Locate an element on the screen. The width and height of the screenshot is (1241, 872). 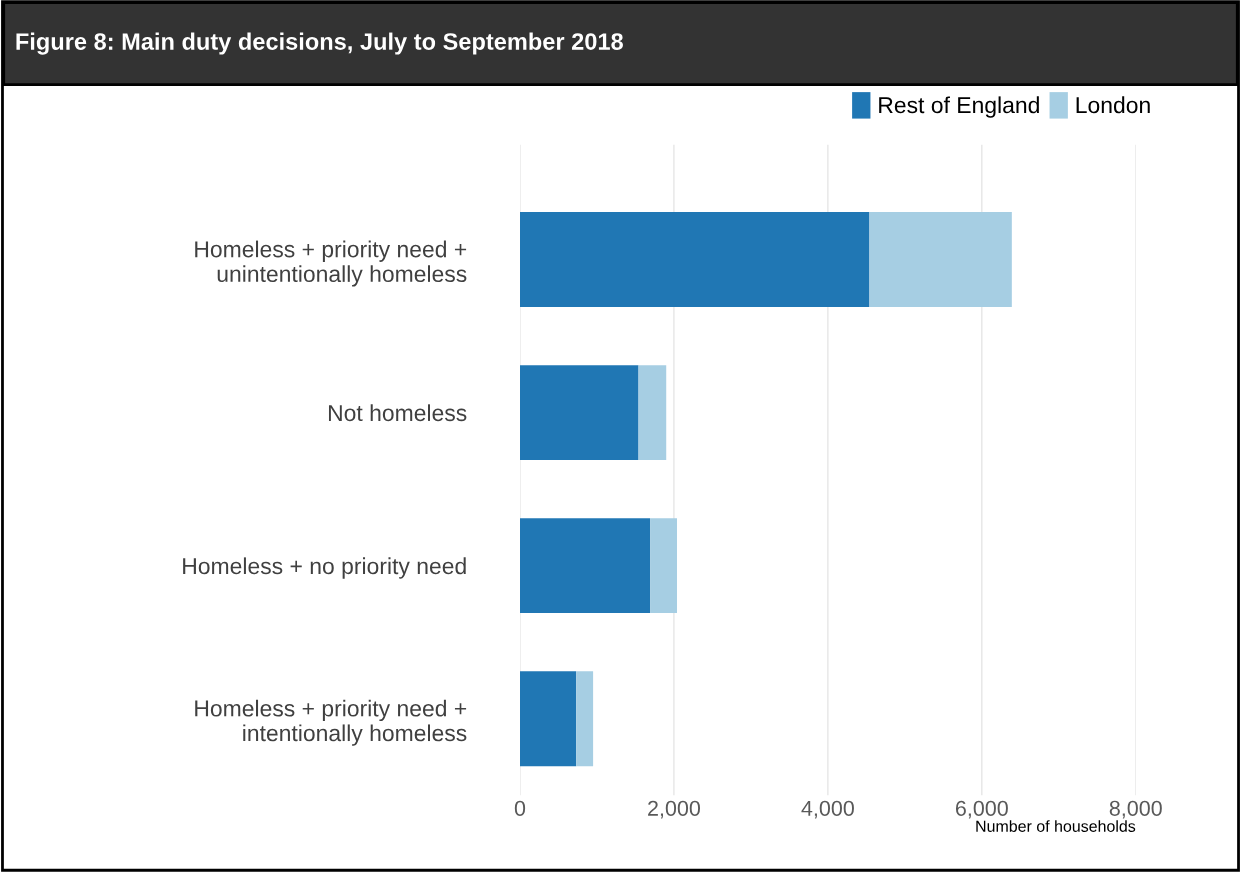
x-tick-label: 6,000 is located at coordinates (981, 809).